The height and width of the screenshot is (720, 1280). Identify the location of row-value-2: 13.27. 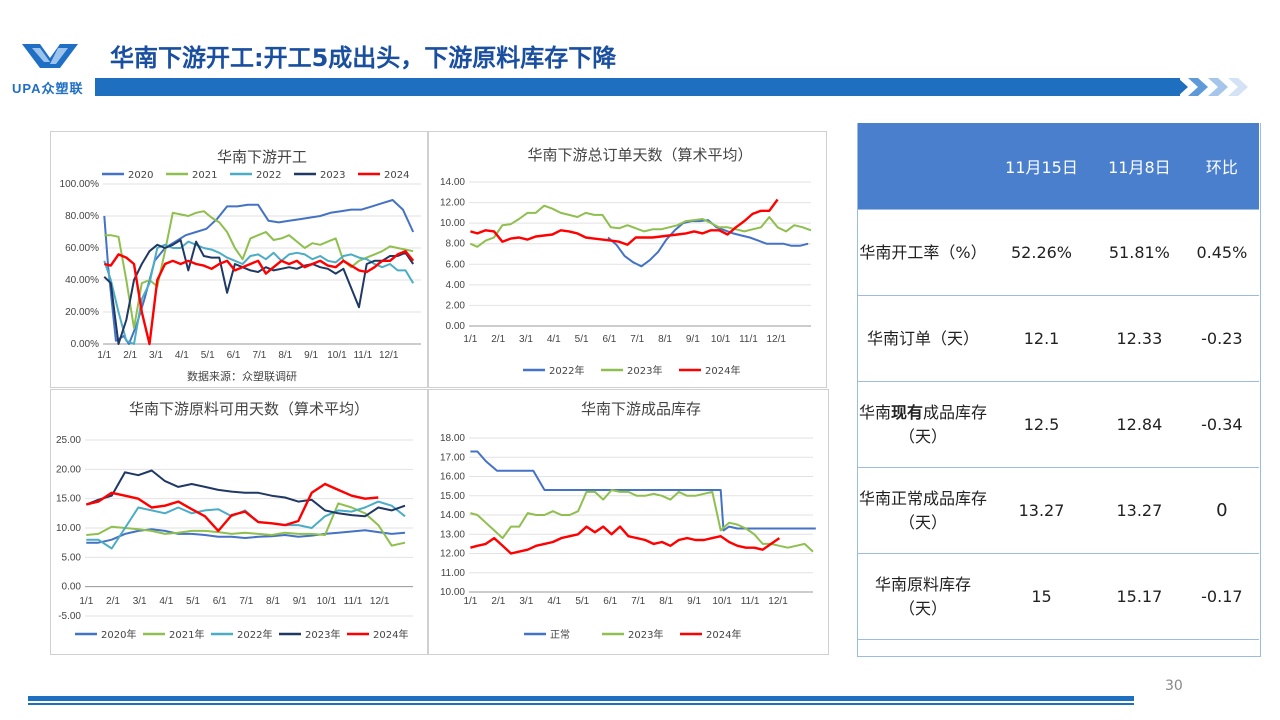
(1139, 510).